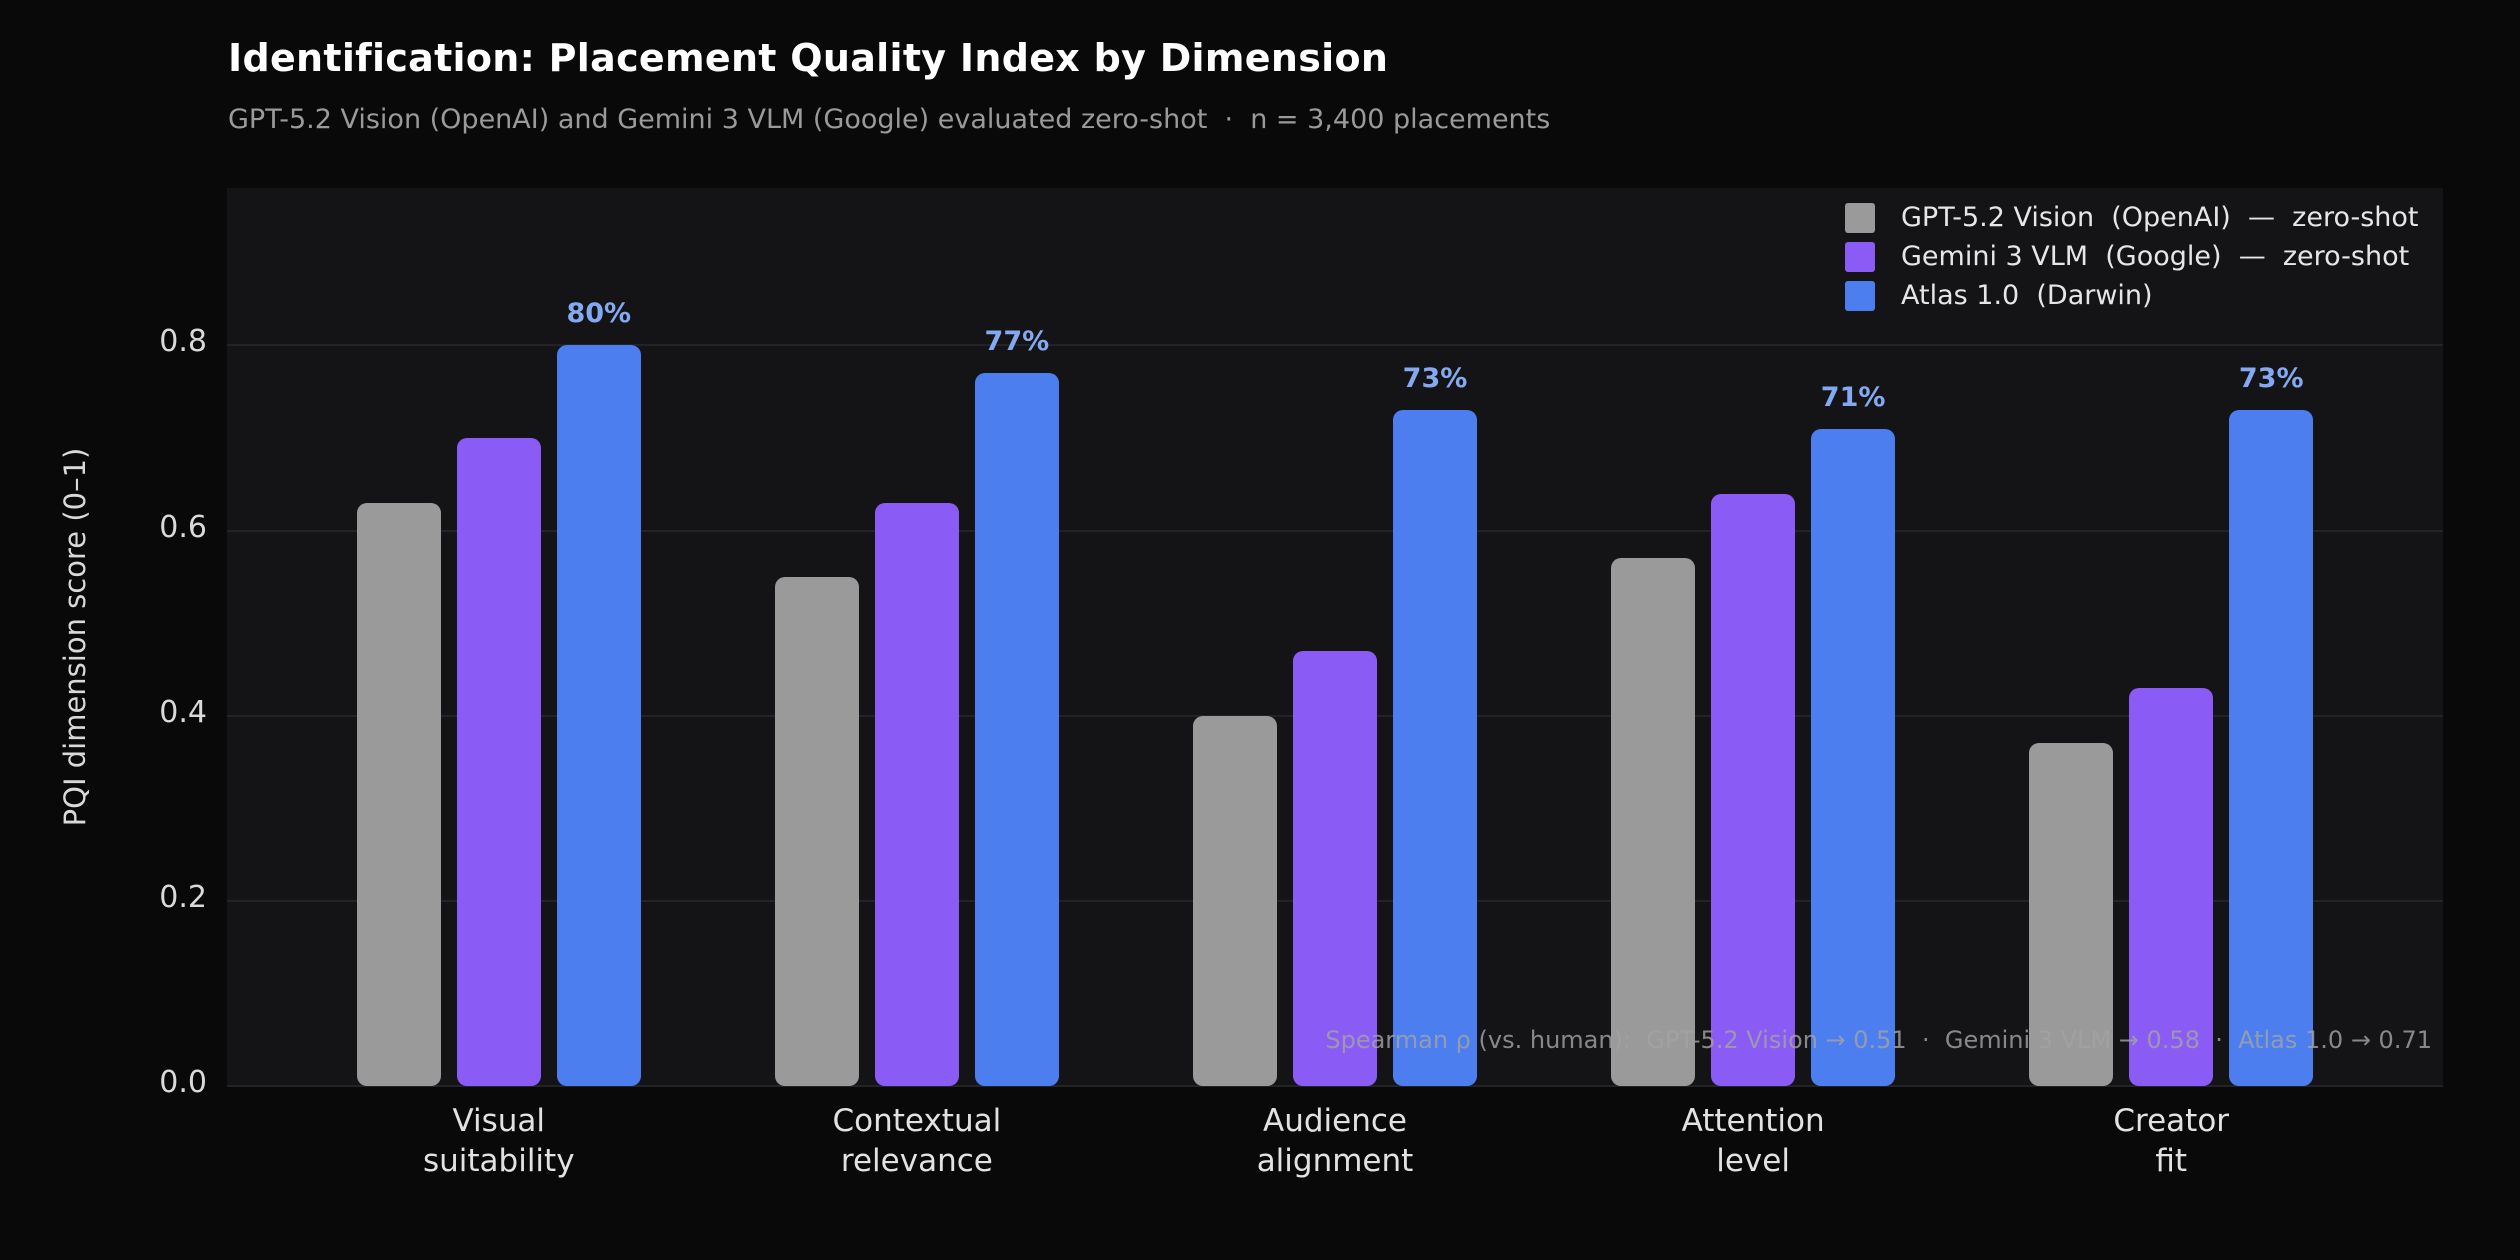 Image resolution: width=2520 pixels, height=1260 pixels. What do you see at coordinates (2271, 748) in the screenshot?
I see `bar-series3-cat5` at bounding box center [2271, 748].